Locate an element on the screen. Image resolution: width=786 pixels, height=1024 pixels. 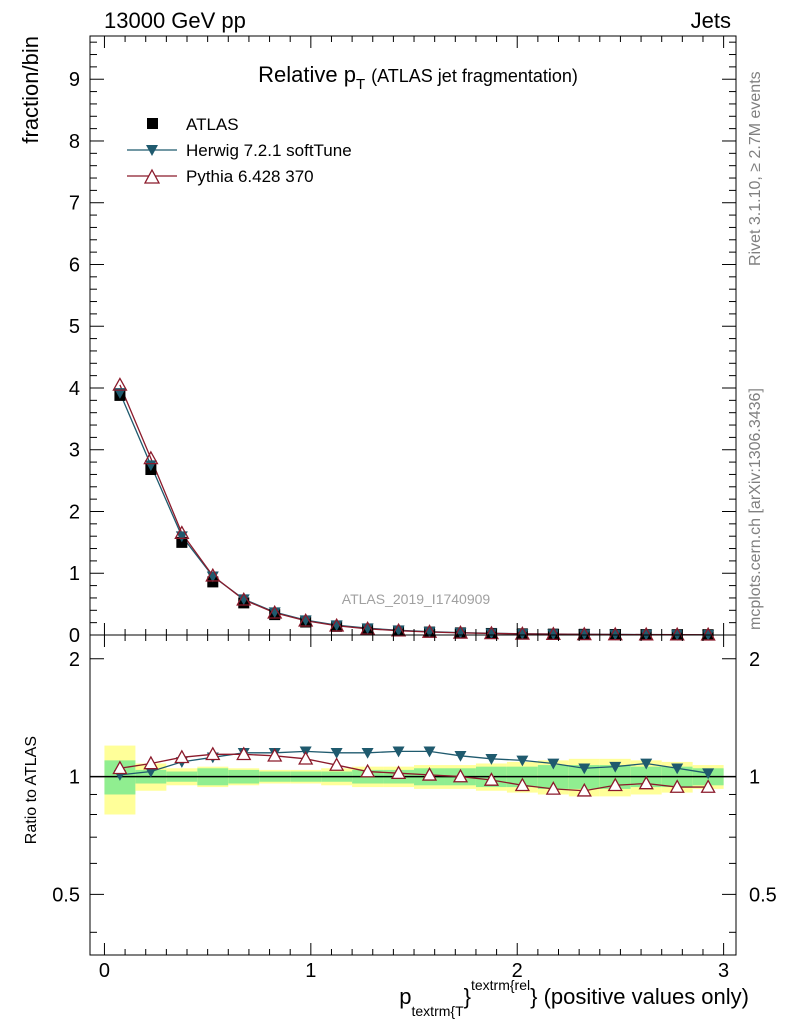
legend-label-atlas: ATLAS is located at coordinates (212, 124).